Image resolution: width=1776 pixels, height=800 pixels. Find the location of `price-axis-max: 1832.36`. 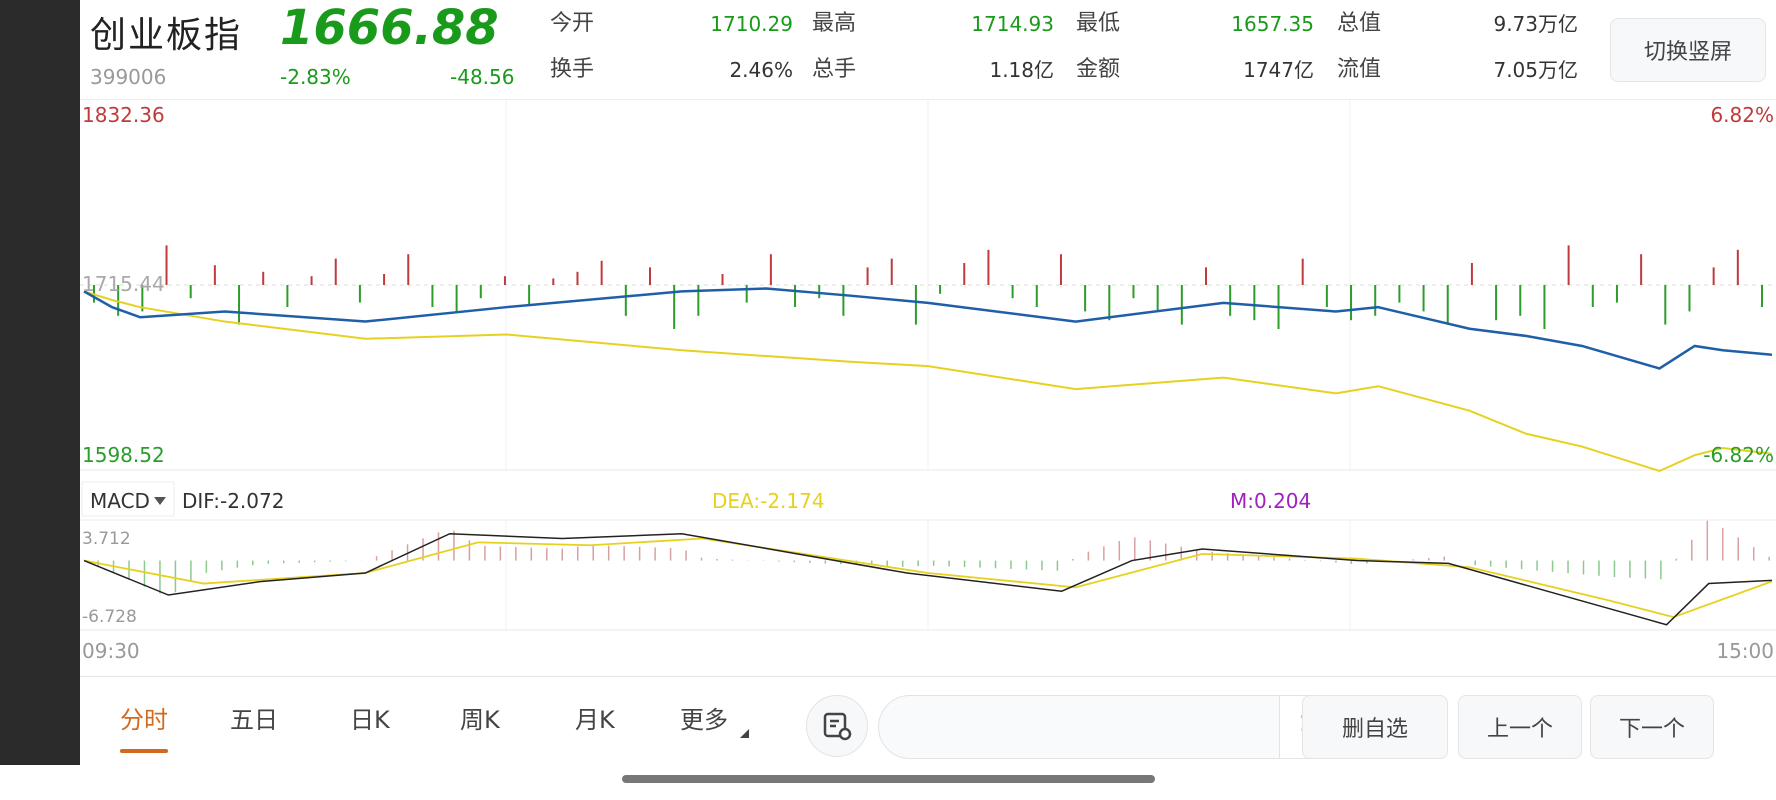

price-axis-max: 1832.36 is located at coordinates (123, 115).